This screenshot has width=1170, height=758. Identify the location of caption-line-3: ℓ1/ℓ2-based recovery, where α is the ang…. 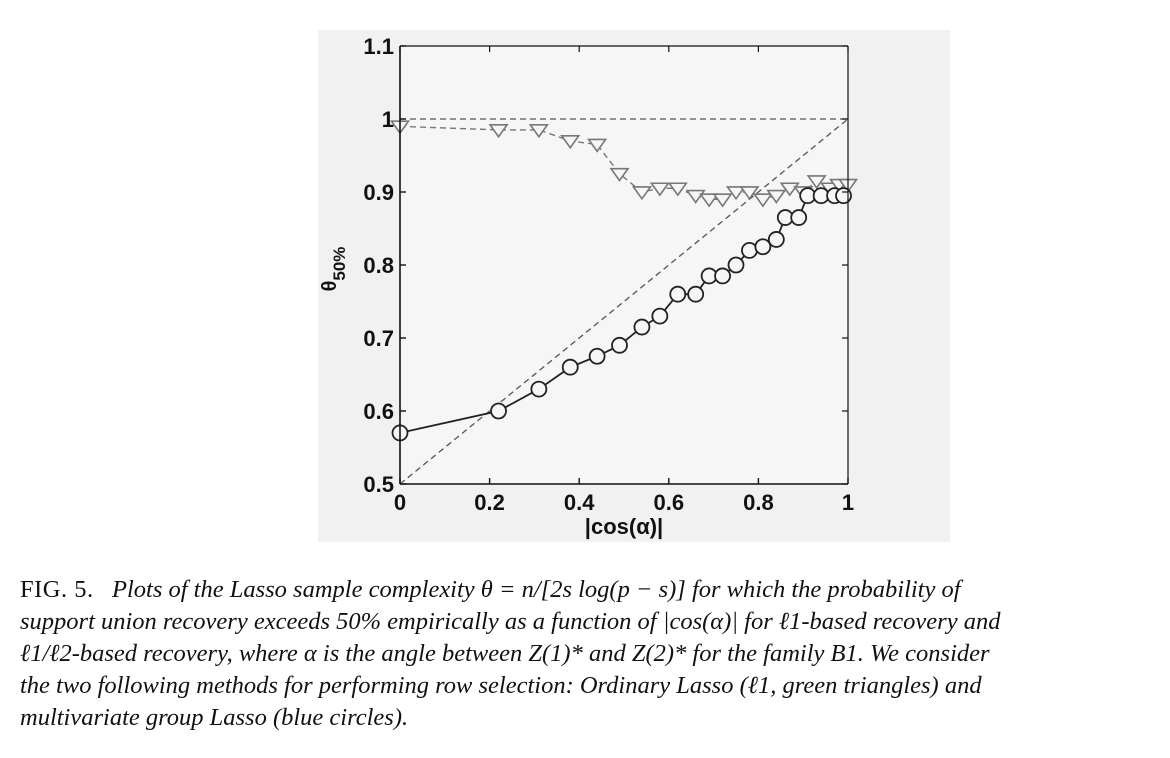
(505, 653).